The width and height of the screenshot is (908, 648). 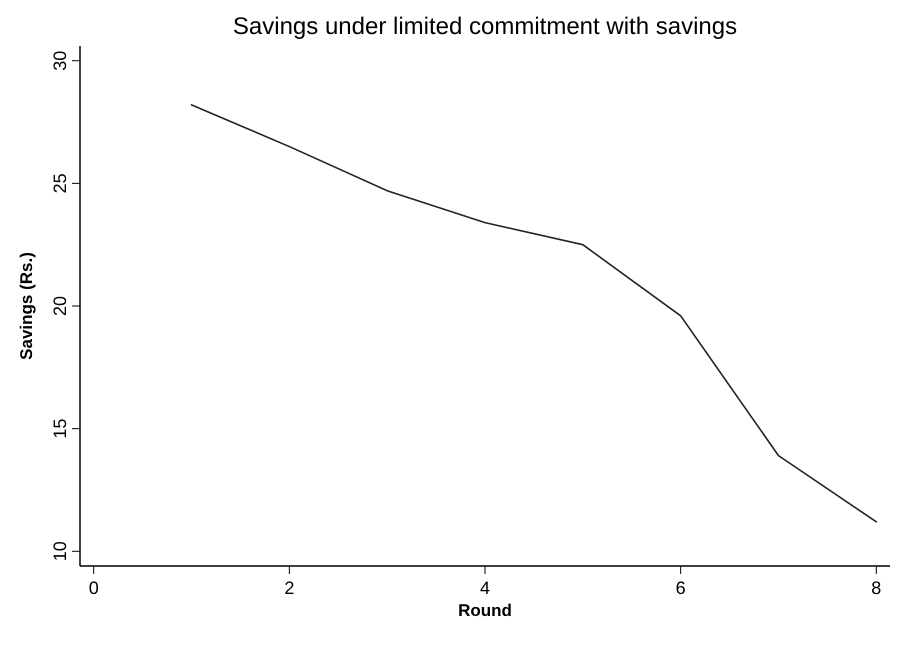 What do you see at coordinates (681, 588) in the screenshot?
I see `x-tick-label: 6` at bounding box center [681, 588].